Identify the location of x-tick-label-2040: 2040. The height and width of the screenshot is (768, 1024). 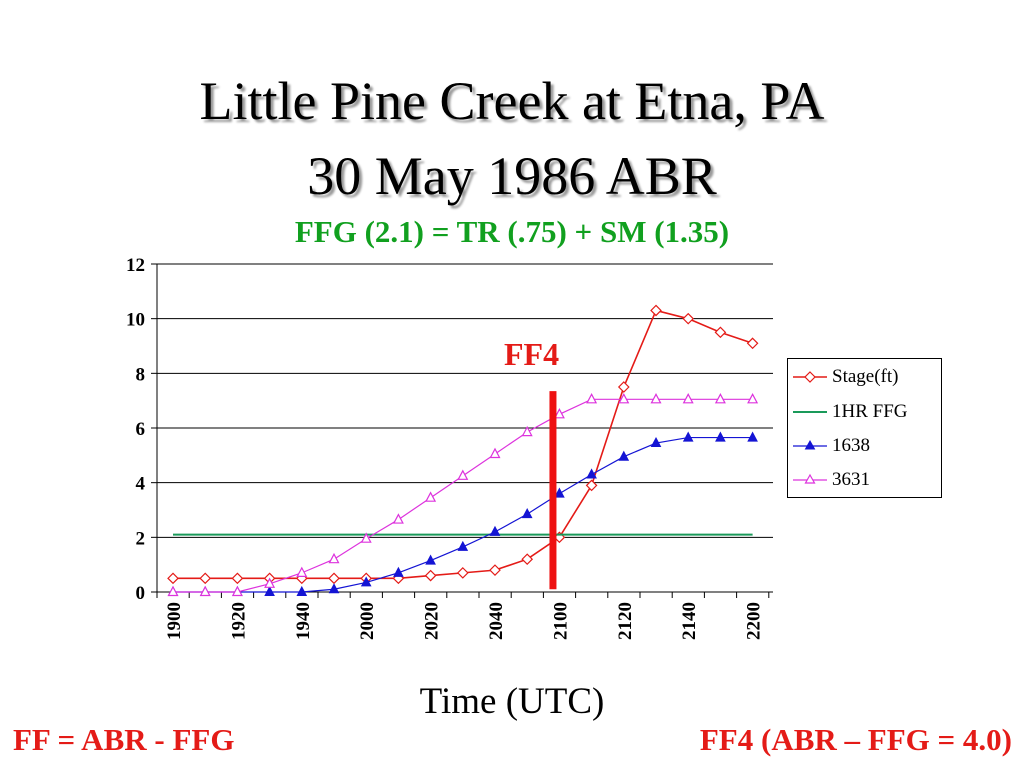
(496, 621).